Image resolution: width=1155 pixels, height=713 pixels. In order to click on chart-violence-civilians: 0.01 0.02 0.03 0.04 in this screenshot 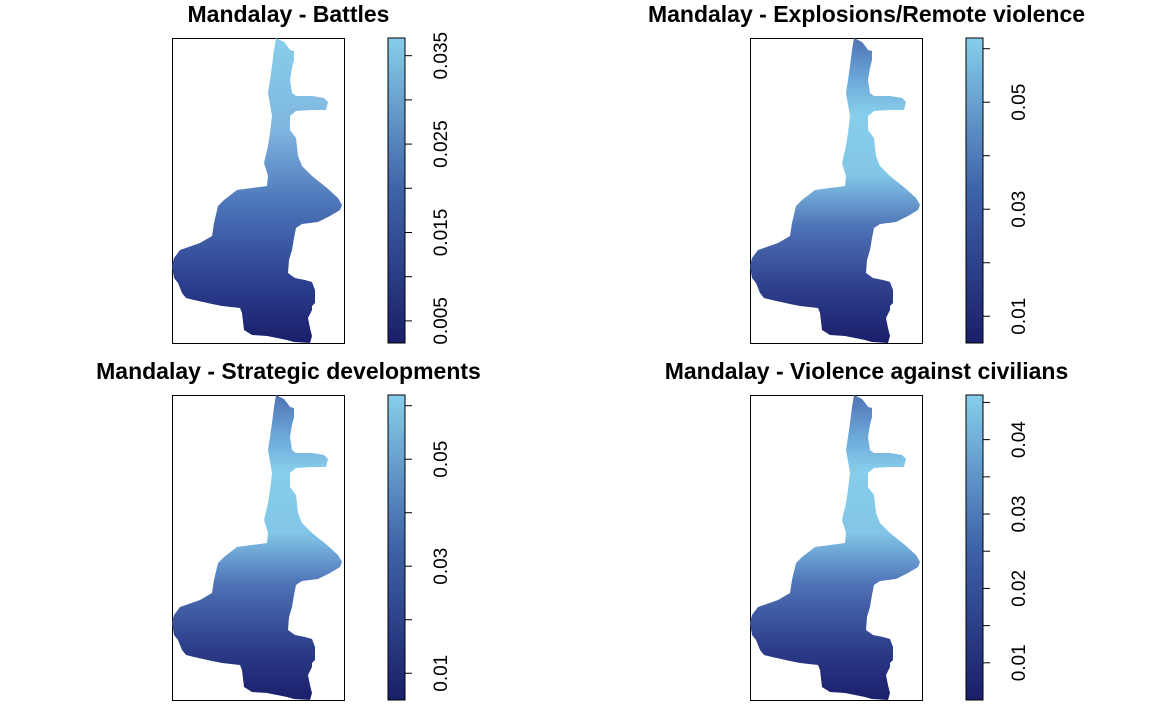, I will do `click(890, 547)`.